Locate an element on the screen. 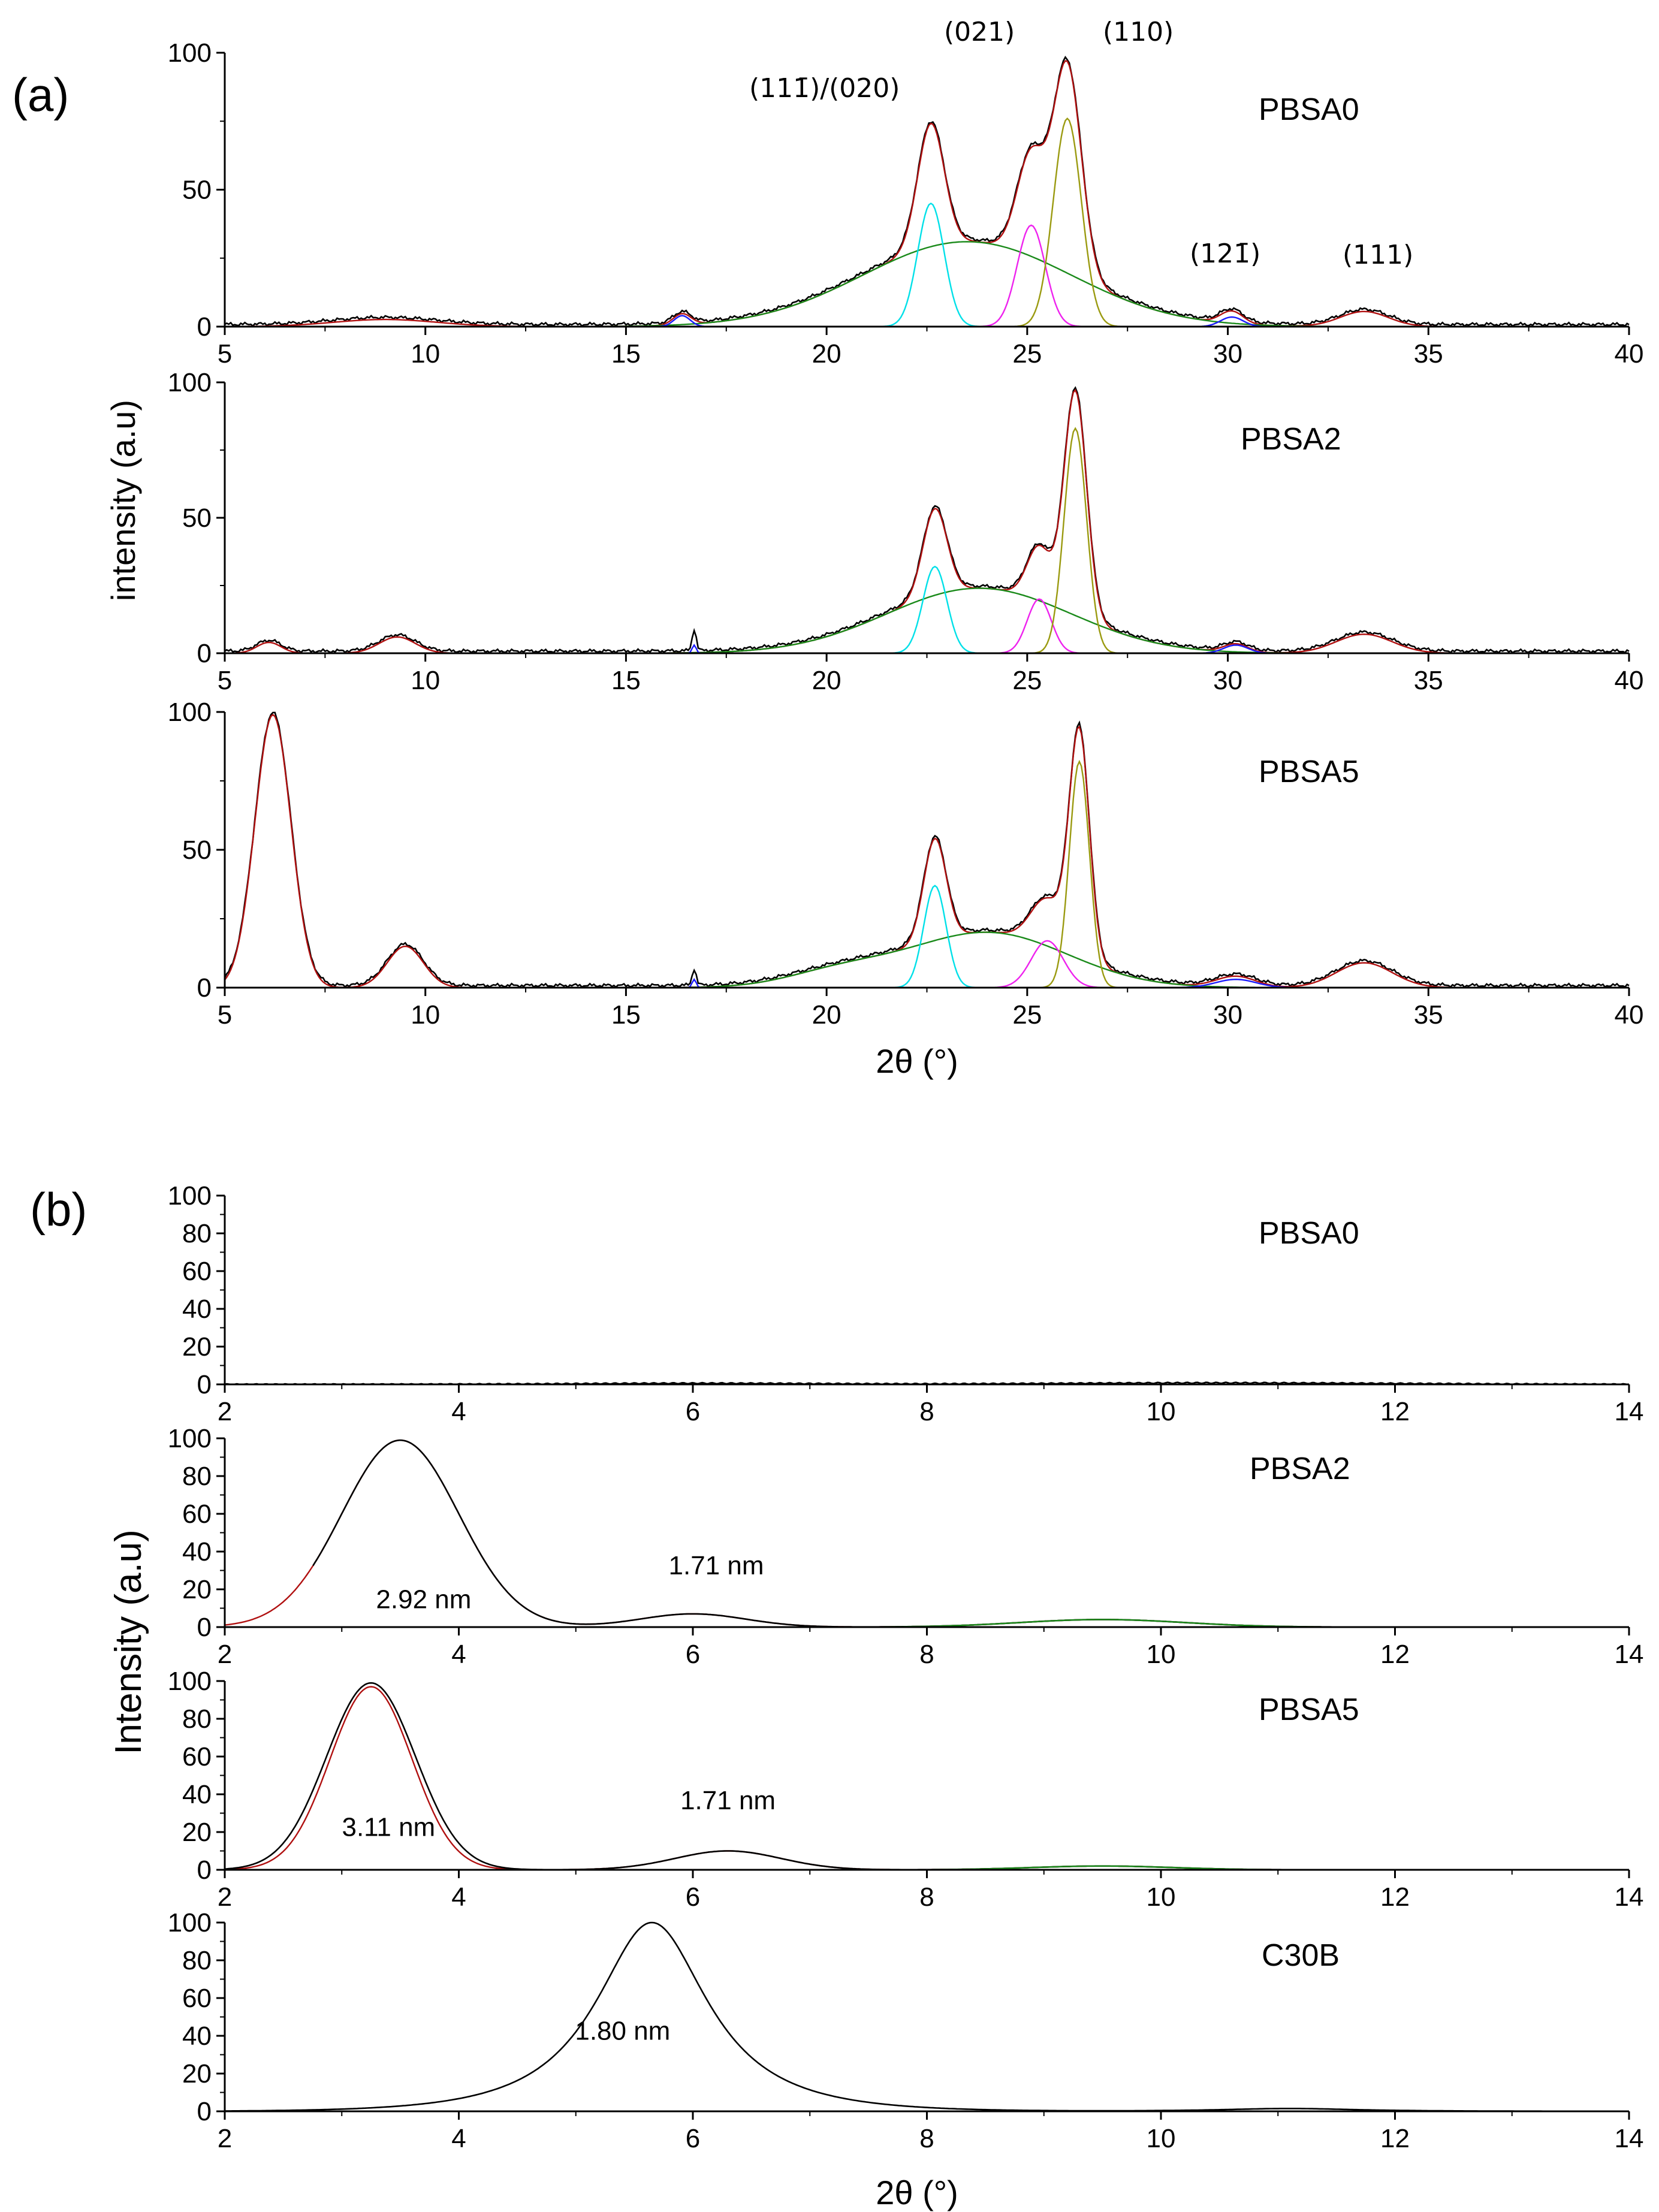 The height and width of the screenshot is (2212, 1659). x-tick-label: 25 is located at coordinates (1027, 354).